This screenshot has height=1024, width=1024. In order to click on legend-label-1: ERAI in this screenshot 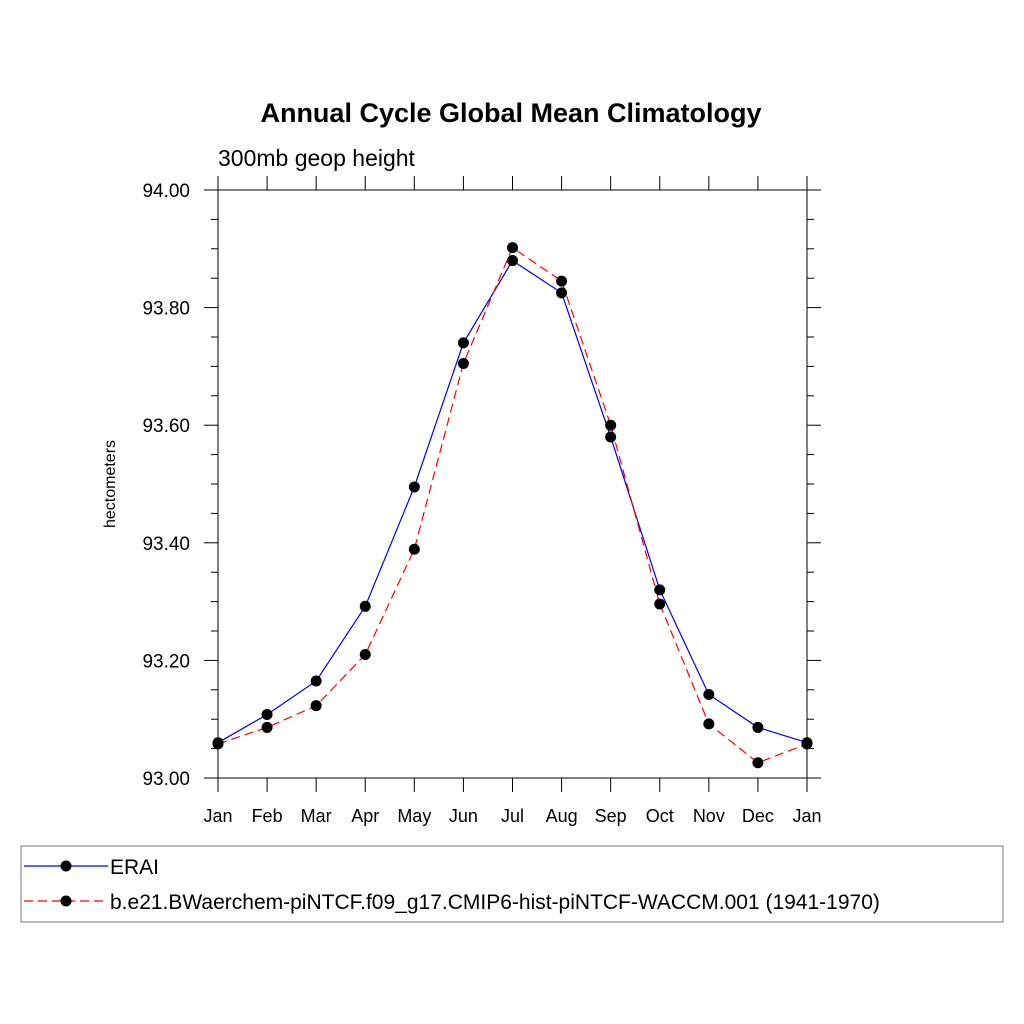, I will do `click(134, 867)`.